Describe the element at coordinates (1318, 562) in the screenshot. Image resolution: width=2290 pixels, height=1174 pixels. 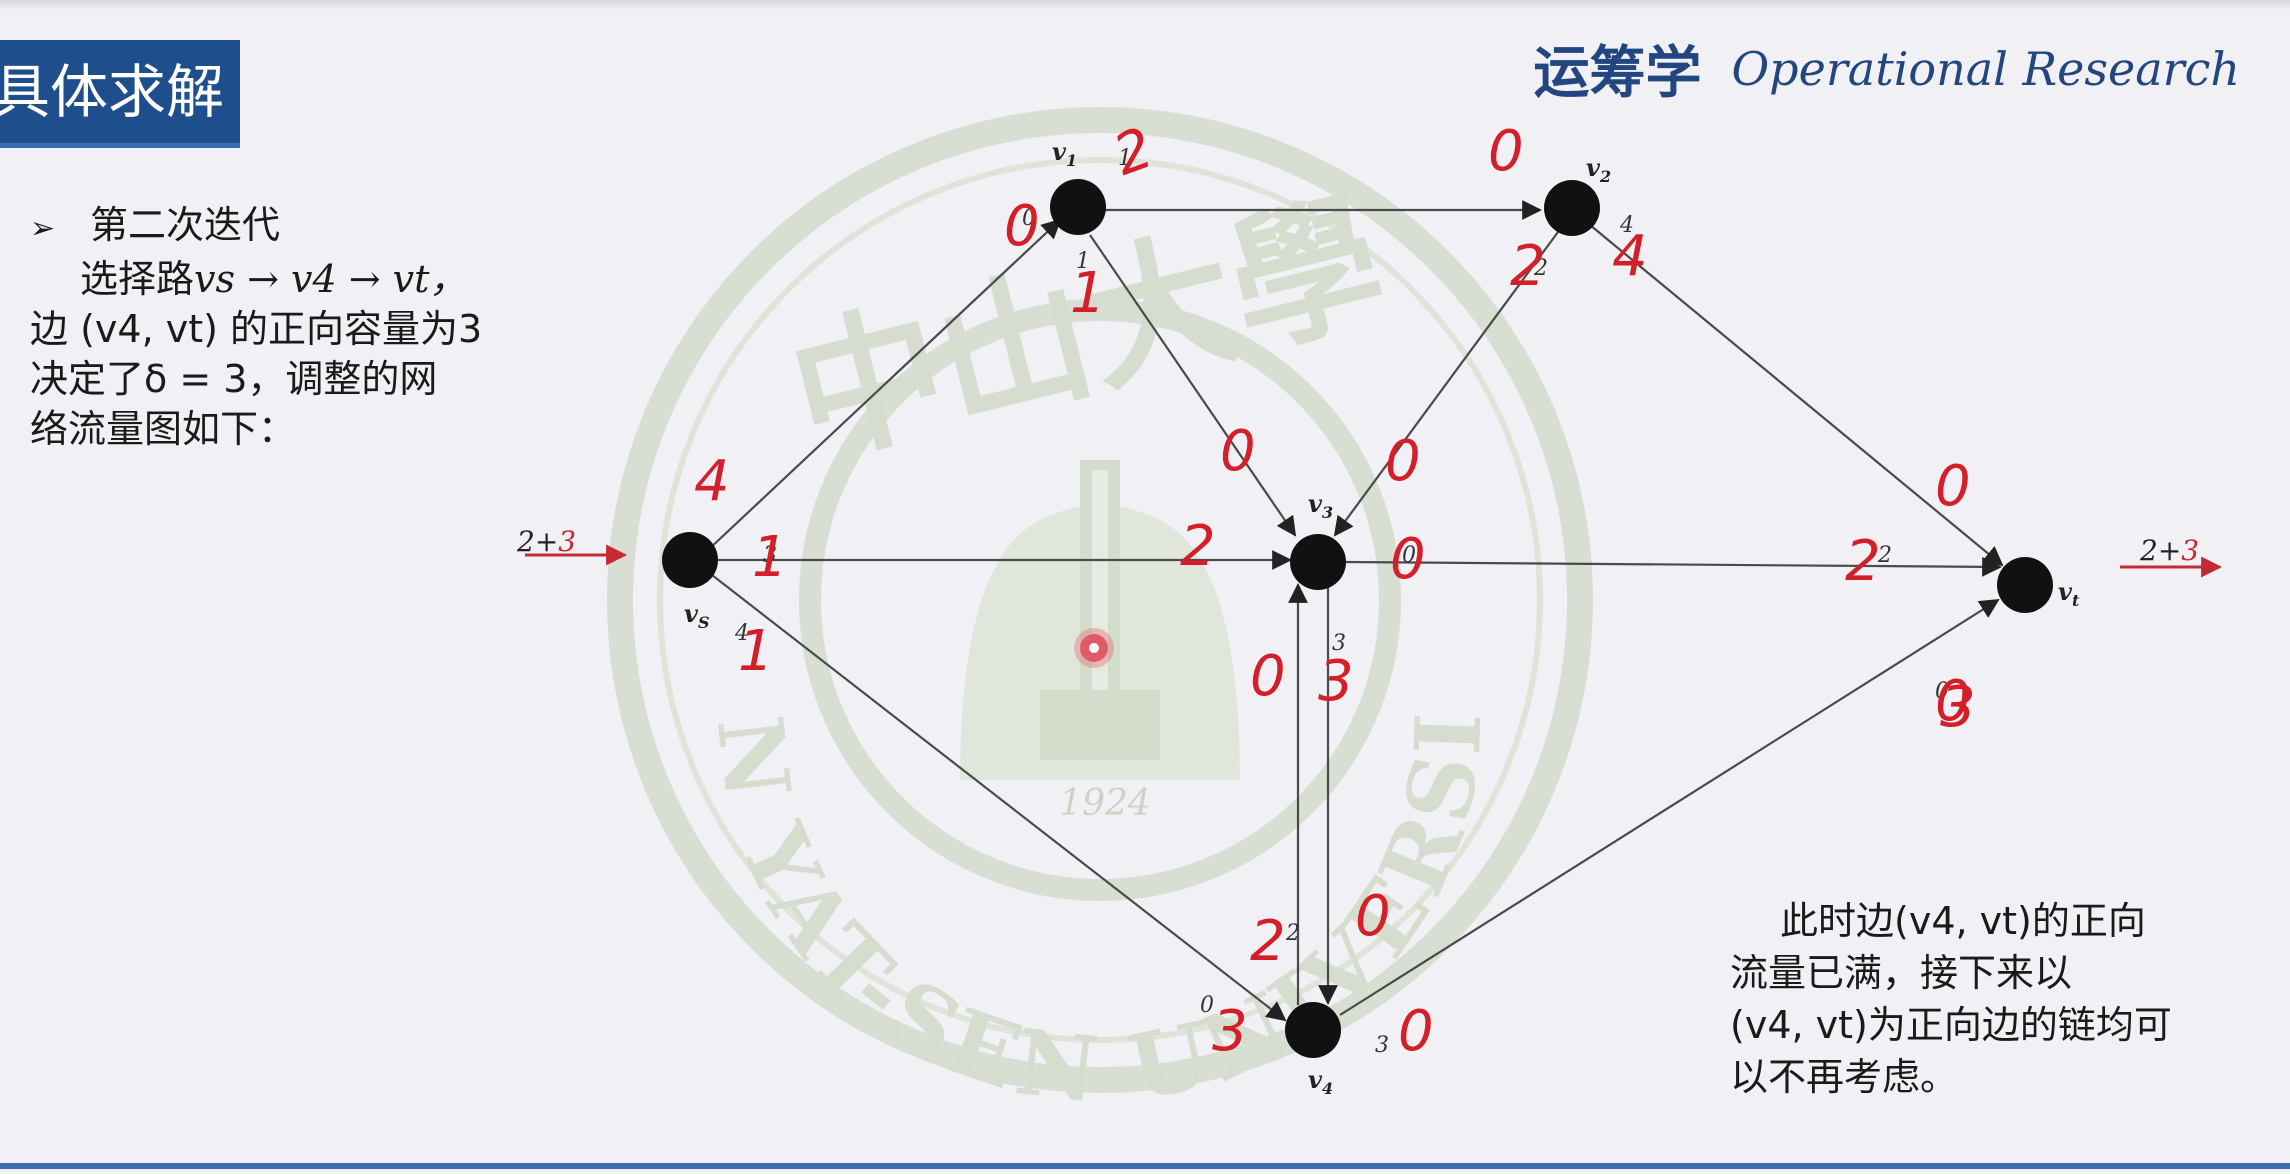
I see `node-v3` at that location.